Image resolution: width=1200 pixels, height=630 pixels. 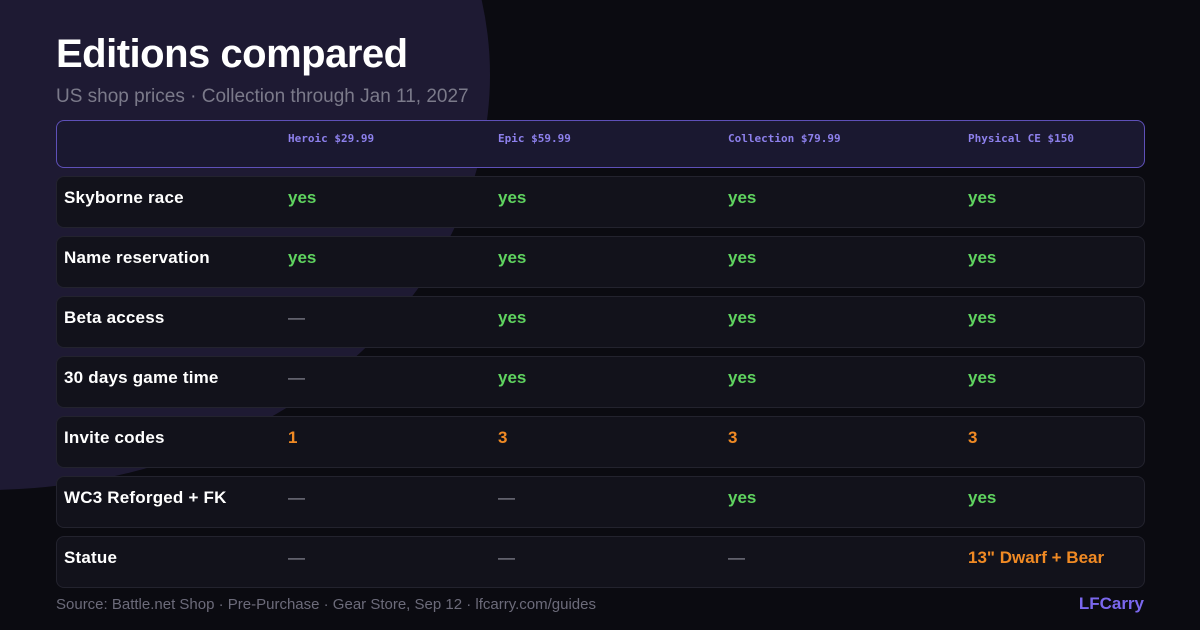 I want to click on table-row: Name reservation yes yes yes yes, so click(x=600, y=262).